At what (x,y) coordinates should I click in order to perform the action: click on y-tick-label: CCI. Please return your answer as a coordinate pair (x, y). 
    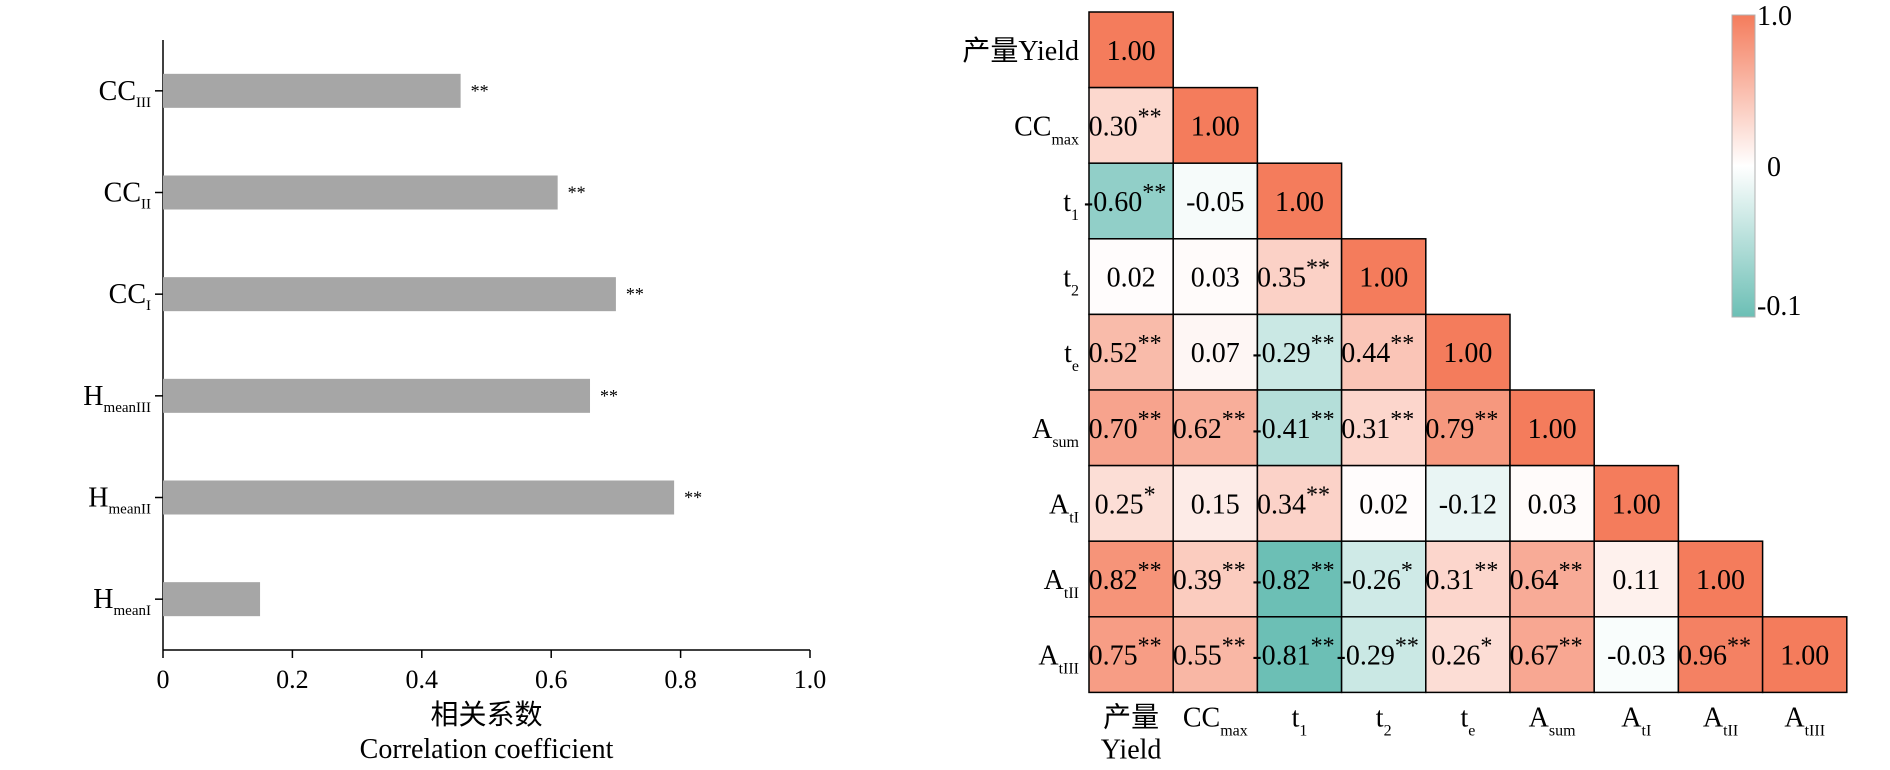
    Looking at the image, I should click on (130, 296).